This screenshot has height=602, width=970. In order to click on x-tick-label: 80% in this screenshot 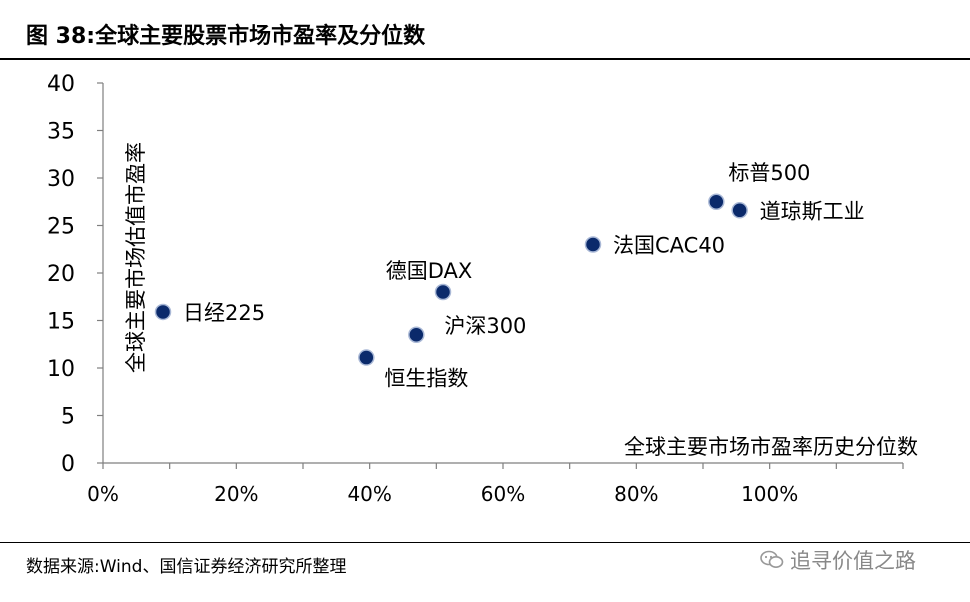, I will do `click(636, 494)`.